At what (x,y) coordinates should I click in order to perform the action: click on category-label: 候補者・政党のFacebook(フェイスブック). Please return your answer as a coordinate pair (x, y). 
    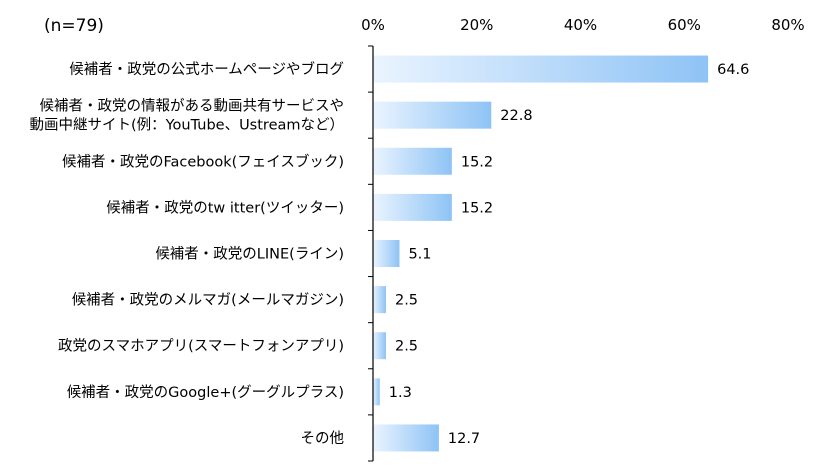
    Looking at the image, I should click on (203, 161).